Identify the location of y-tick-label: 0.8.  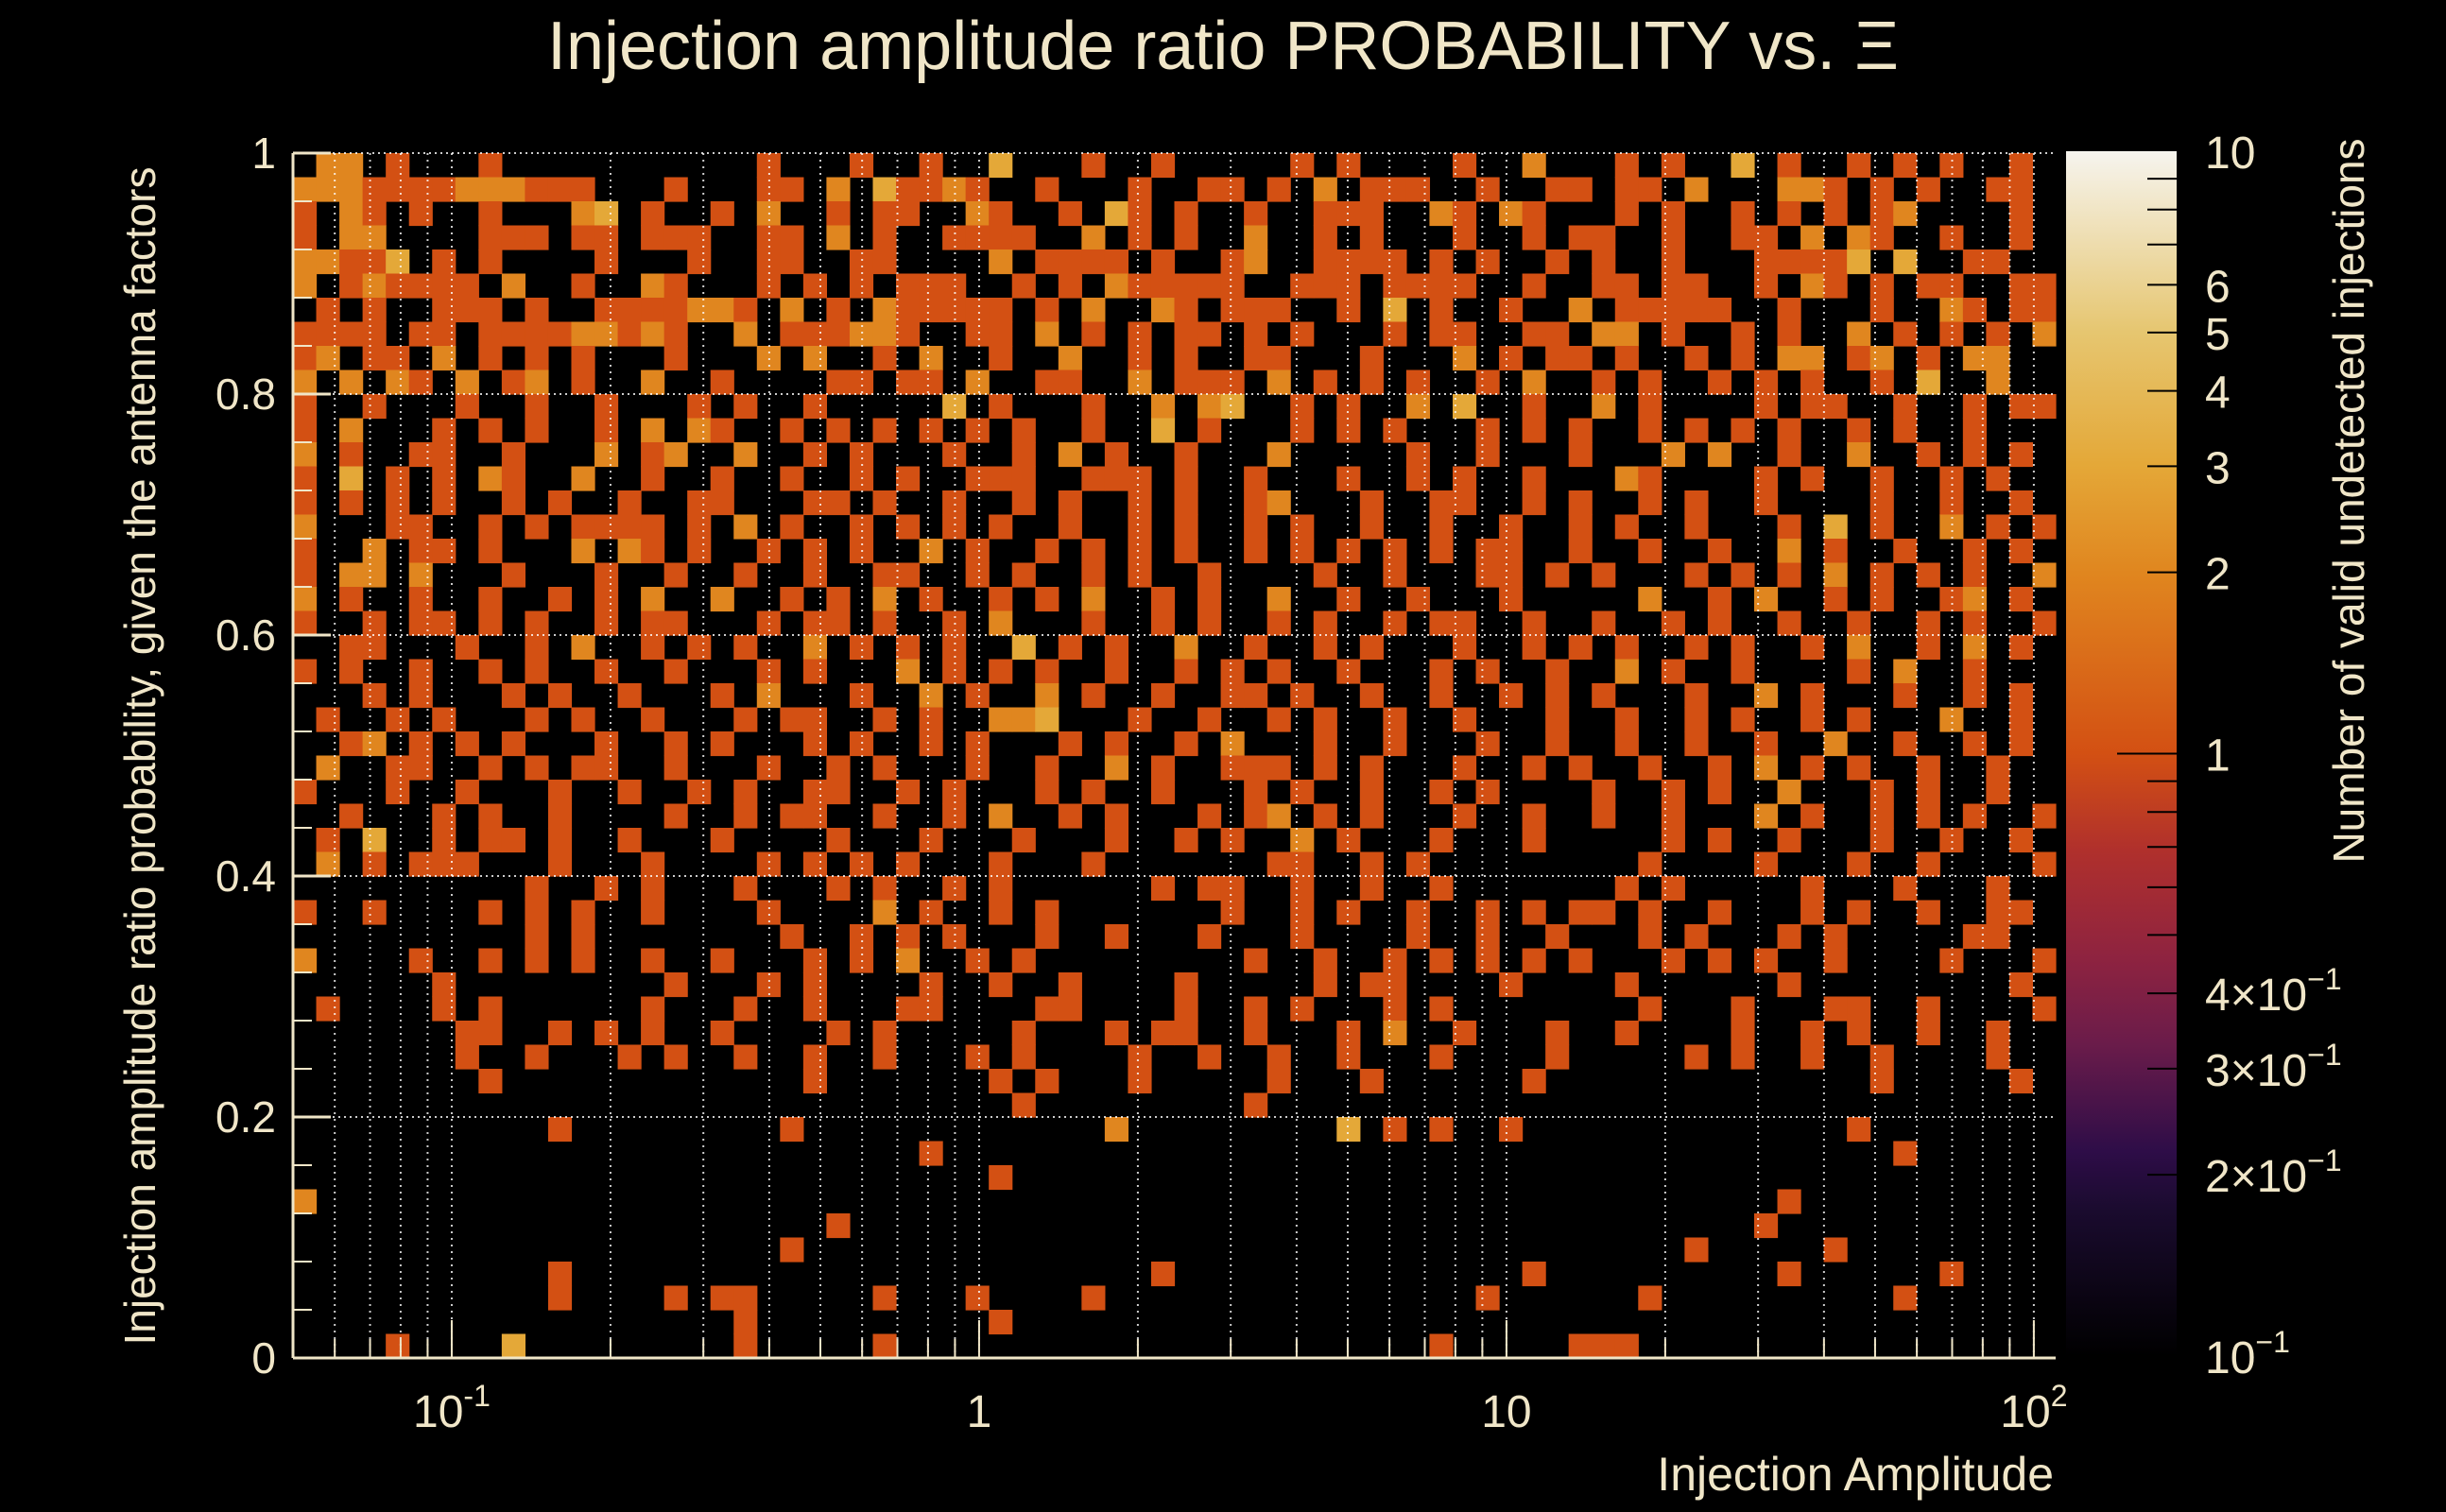
(245, 394).